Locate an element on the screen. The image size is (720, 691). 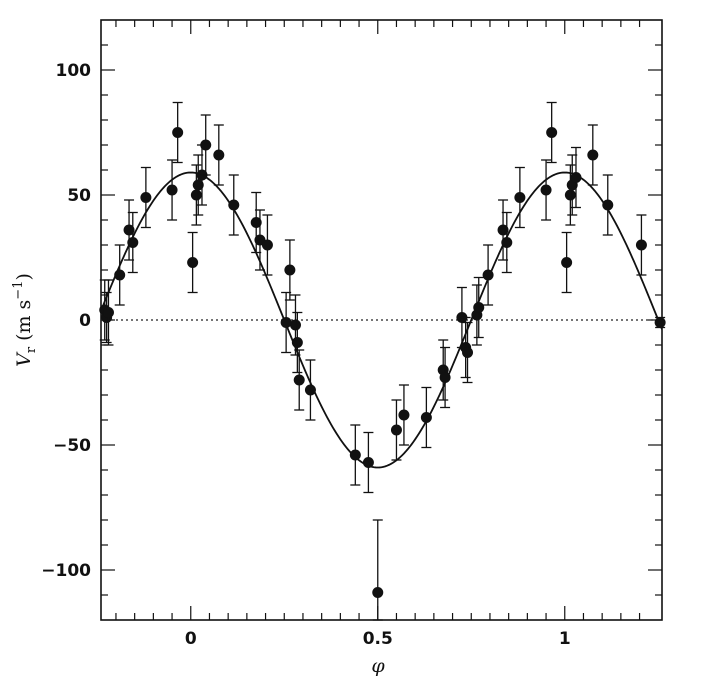
y-axis-subscript: r is located at coordinates (31, 349).